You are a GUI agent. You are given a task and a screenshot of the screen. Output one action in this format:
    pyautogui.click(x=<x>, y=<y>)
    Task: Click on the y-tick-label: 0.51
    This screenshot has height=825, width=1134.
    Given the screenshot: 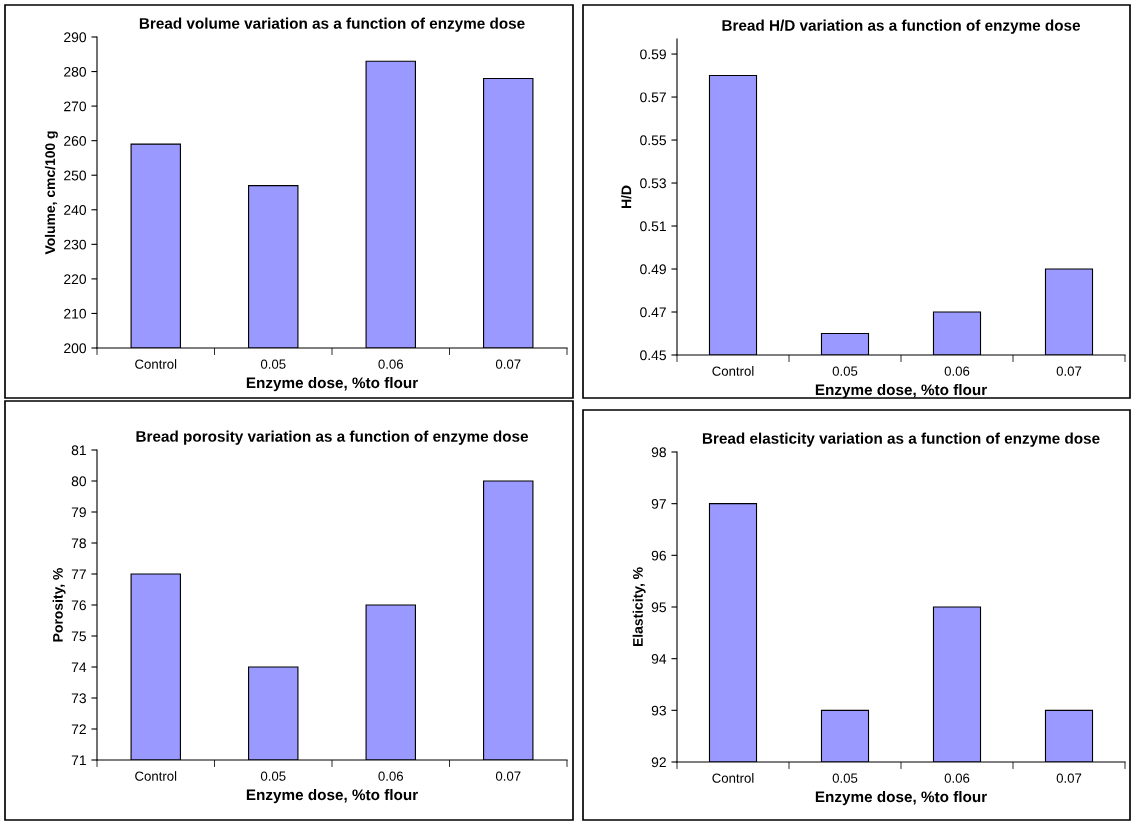 What is the action you would take?
    pyautogui.click(x=653, y=226)
    